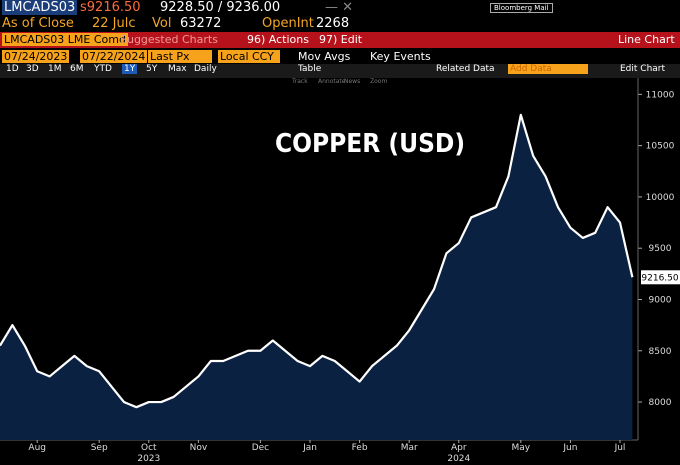  What do you see at coordinates (309, 448) in the screenshot?
I see `x-tick-label: Jan` at bounding box center [309, 448].